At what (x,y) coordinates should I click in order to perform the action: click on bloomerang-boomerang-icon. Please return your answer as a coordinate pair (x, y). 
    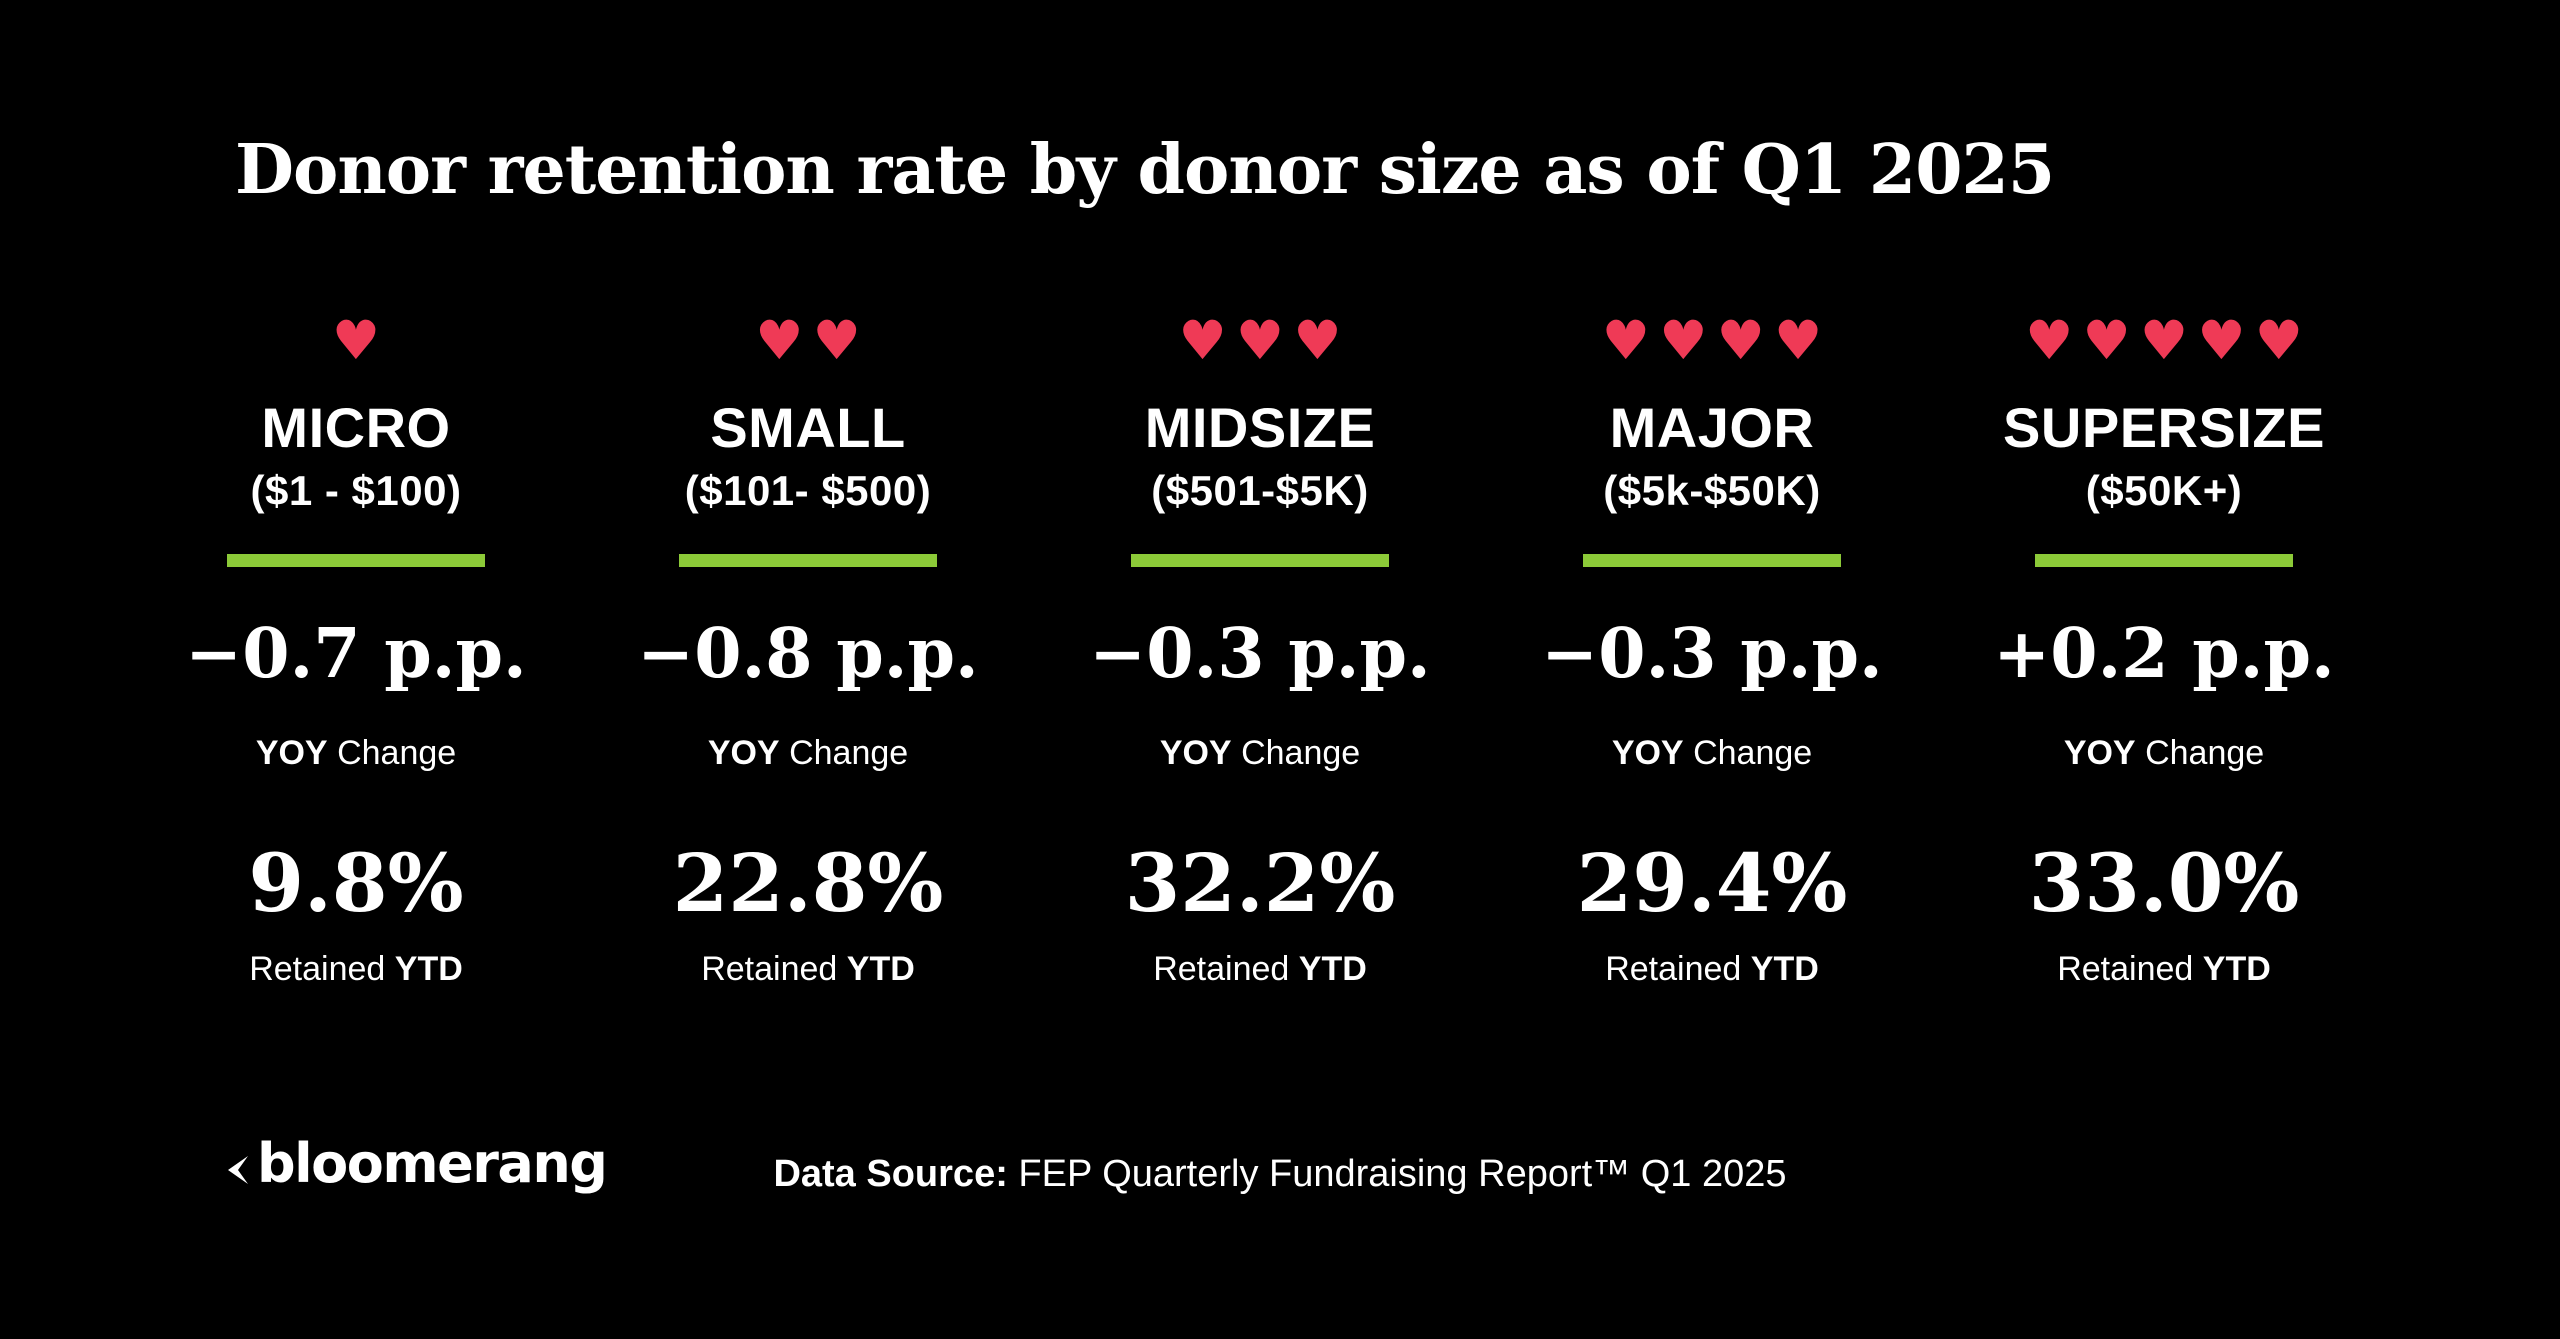
    Looking at the image, I should click on (238, 1170).